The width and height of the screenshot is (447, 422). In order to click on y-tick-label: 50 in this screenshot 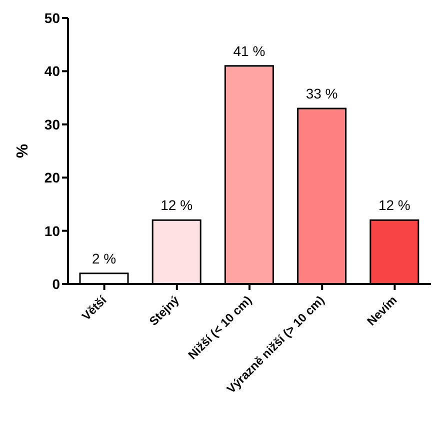, I will do `click(52, 18)`.